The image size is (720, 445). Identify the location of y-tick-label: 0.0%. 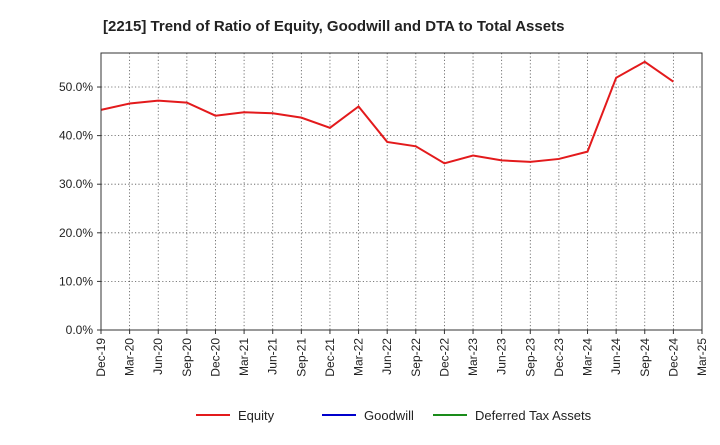
(80, 330).